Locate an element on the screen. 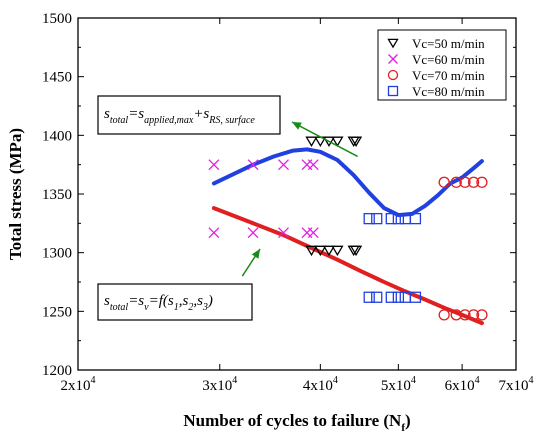  legend-label: Vc=70 m/min is located at coordinates (448, 75).